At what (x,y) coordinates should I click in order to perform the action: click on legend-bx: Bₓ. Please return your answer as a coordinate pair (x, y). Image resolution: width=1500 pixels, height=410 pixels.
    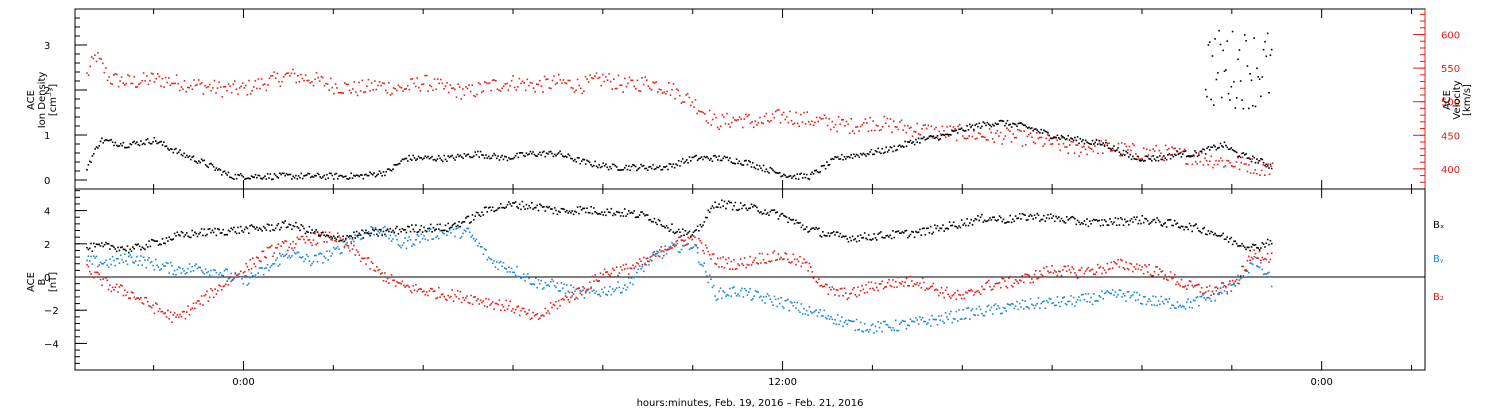
    Looking at the image, I should click on (1438, 225).